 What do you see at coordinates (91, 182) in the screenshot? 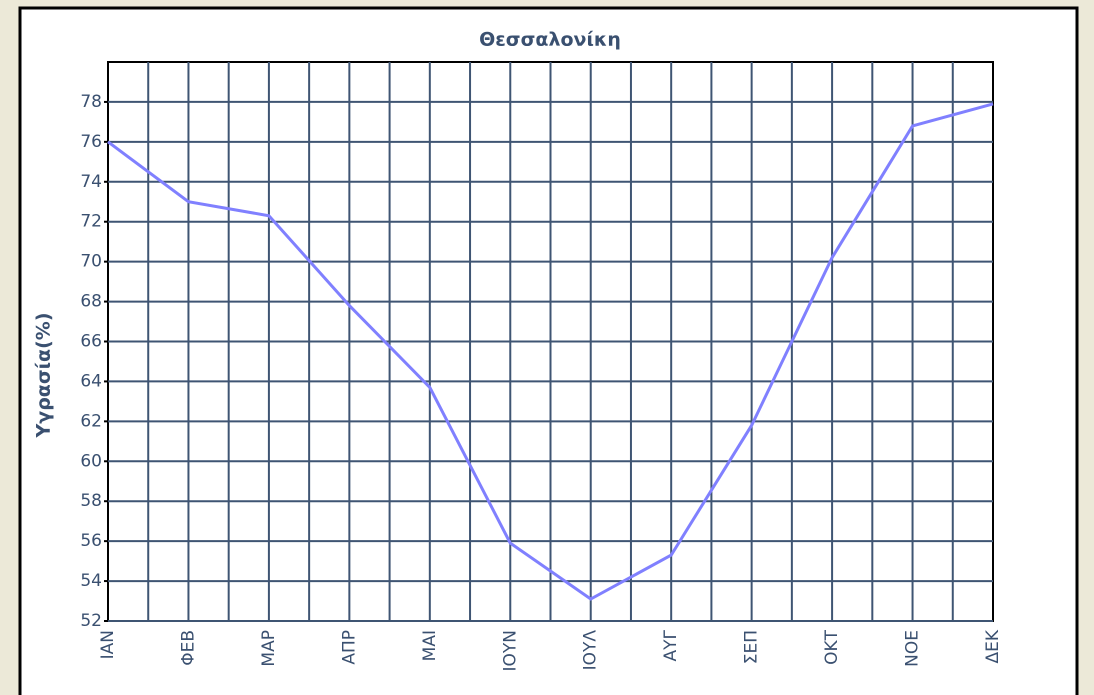
I see `y-tick-label: 74` at bounding box center [91, 182].